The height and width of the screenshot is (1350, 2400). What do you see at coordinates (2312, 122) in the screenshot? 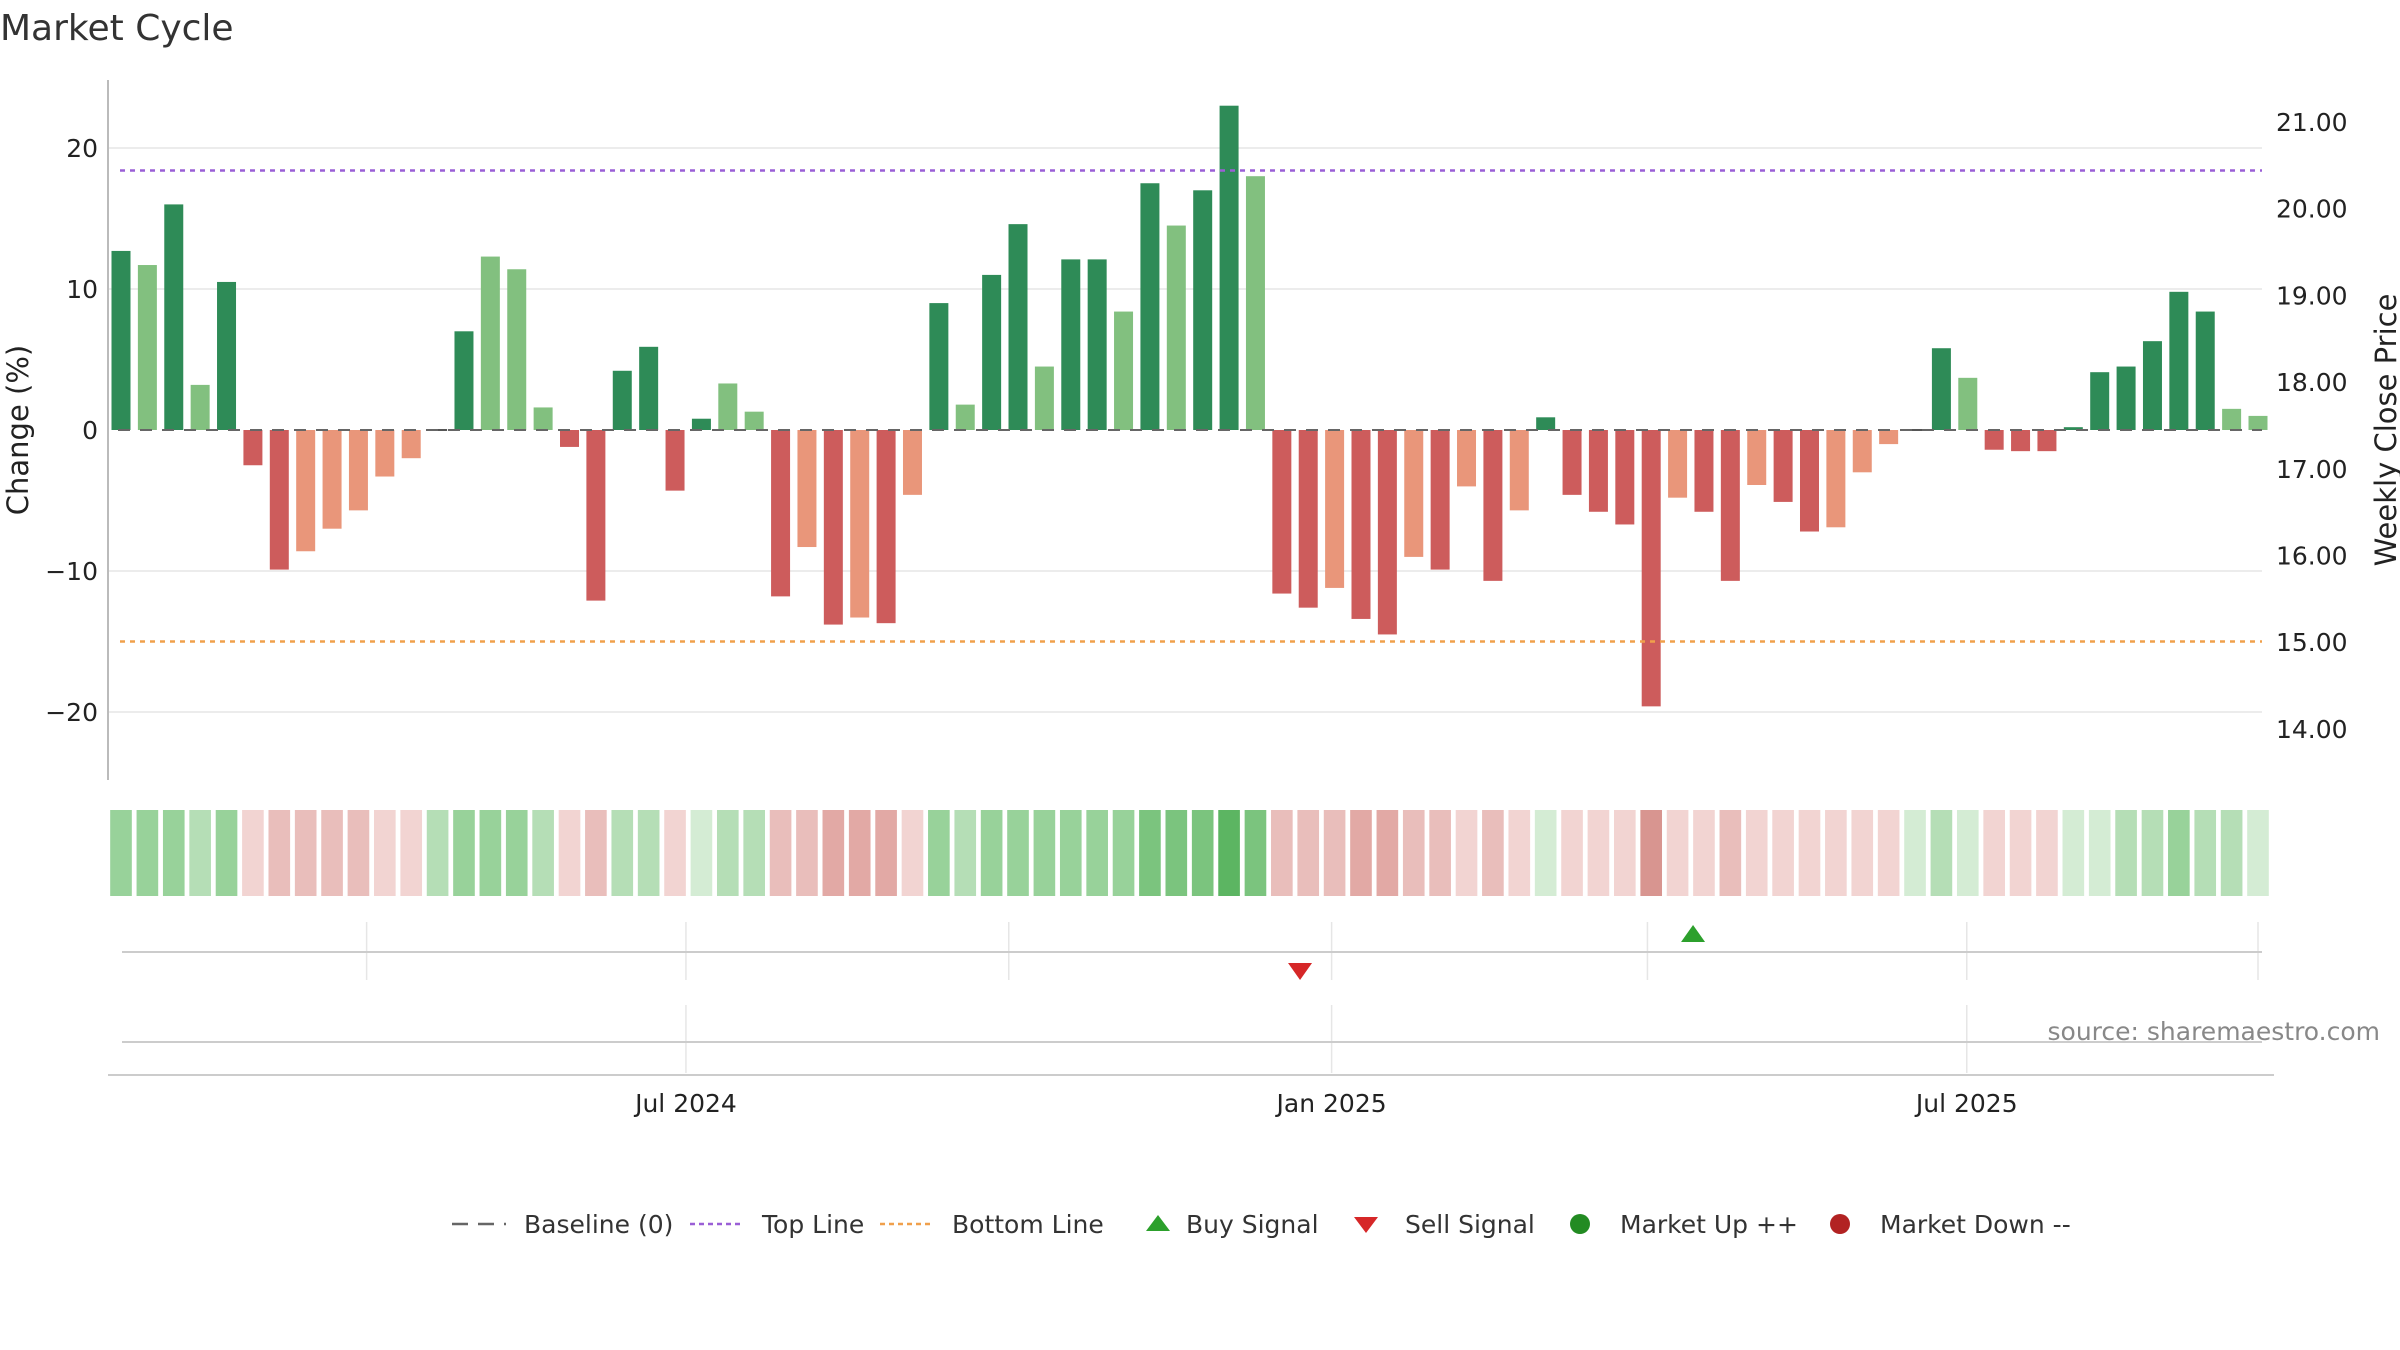
I see `y2-tick-label: 21.00` at bounding box center [2312, 122].